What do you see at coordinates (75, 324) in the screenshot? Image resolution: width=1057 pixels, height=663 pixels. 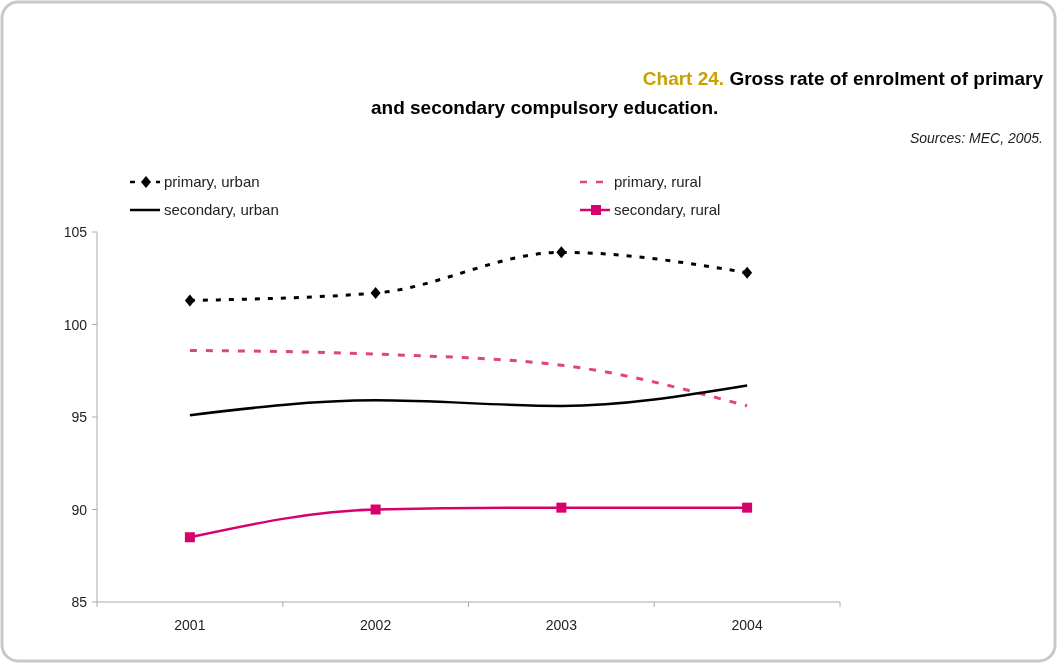 I see `y-tick-label: 100` at bounding box center [75, 324].